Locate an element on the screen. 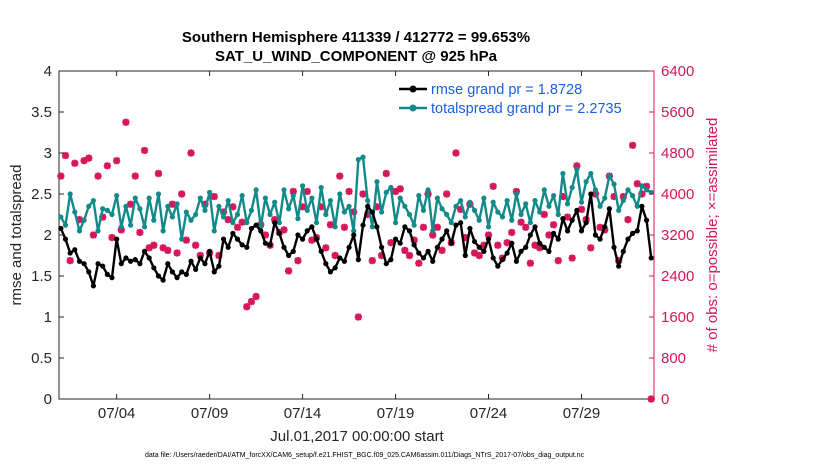  chart-subtitle: SAT_U_WIND_COMPONENT @ 925 hPa is located at coordinates (356, 56).